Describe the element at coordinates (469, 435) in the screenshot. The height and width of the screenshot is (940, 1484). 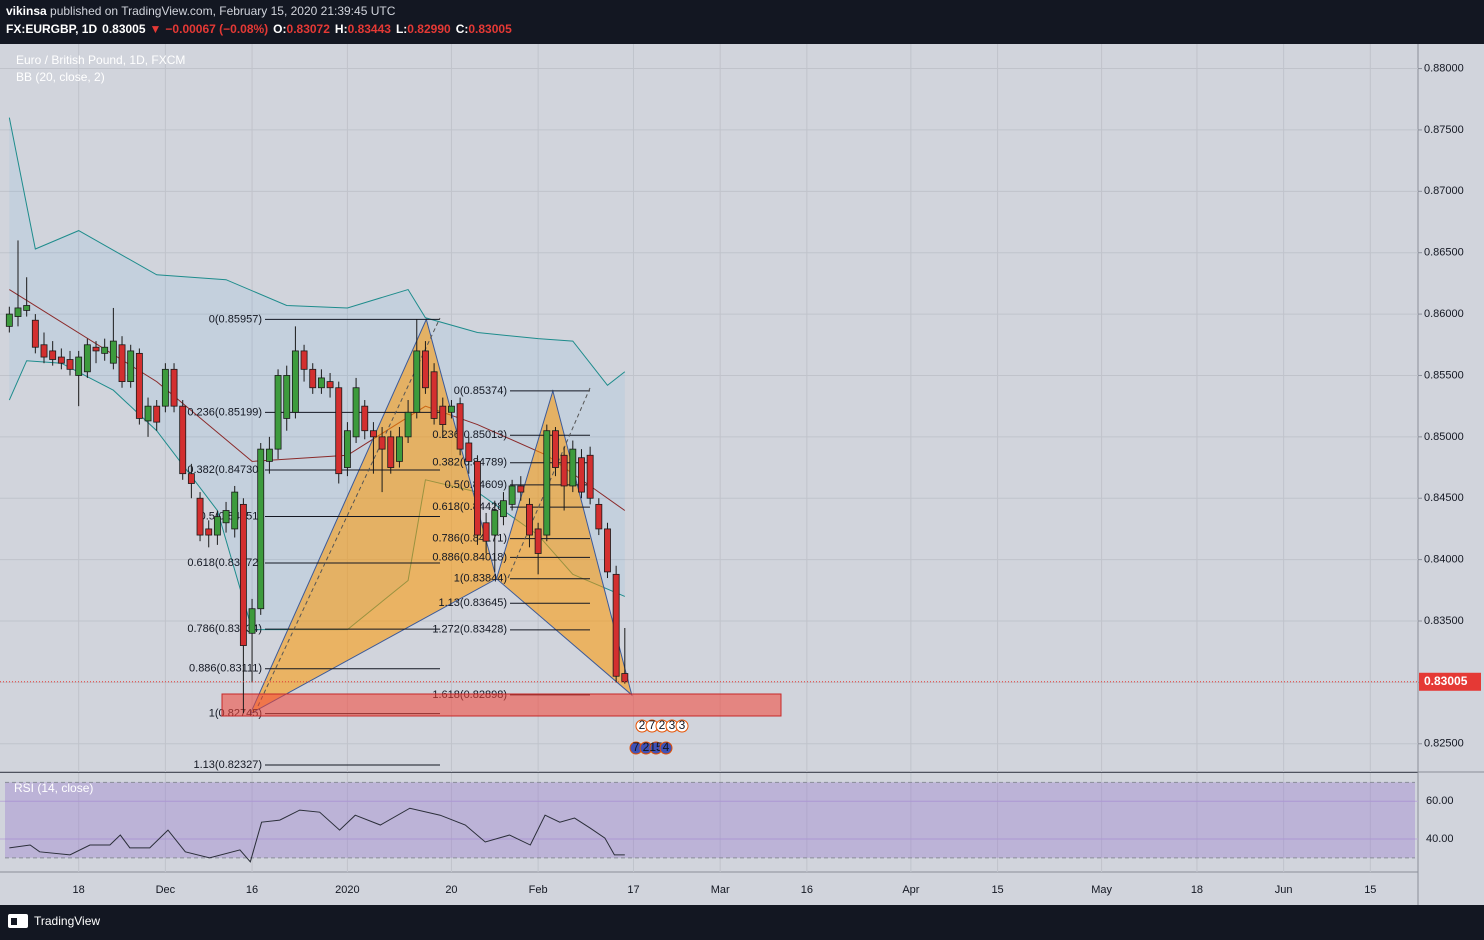
I see `fib-label: 0.236(0.85013)` at that location.